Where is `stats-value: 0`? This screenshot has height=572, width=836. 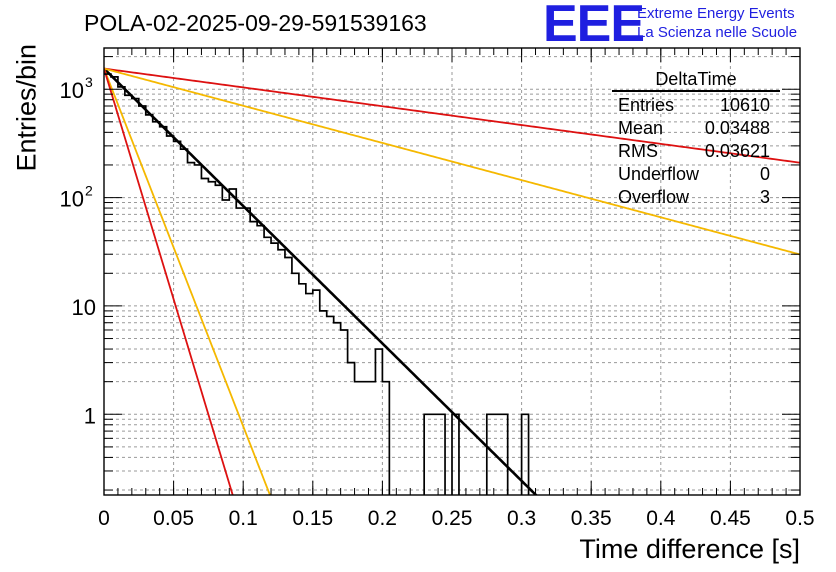
stats-value: 0 is located at coordinates (764, 174).